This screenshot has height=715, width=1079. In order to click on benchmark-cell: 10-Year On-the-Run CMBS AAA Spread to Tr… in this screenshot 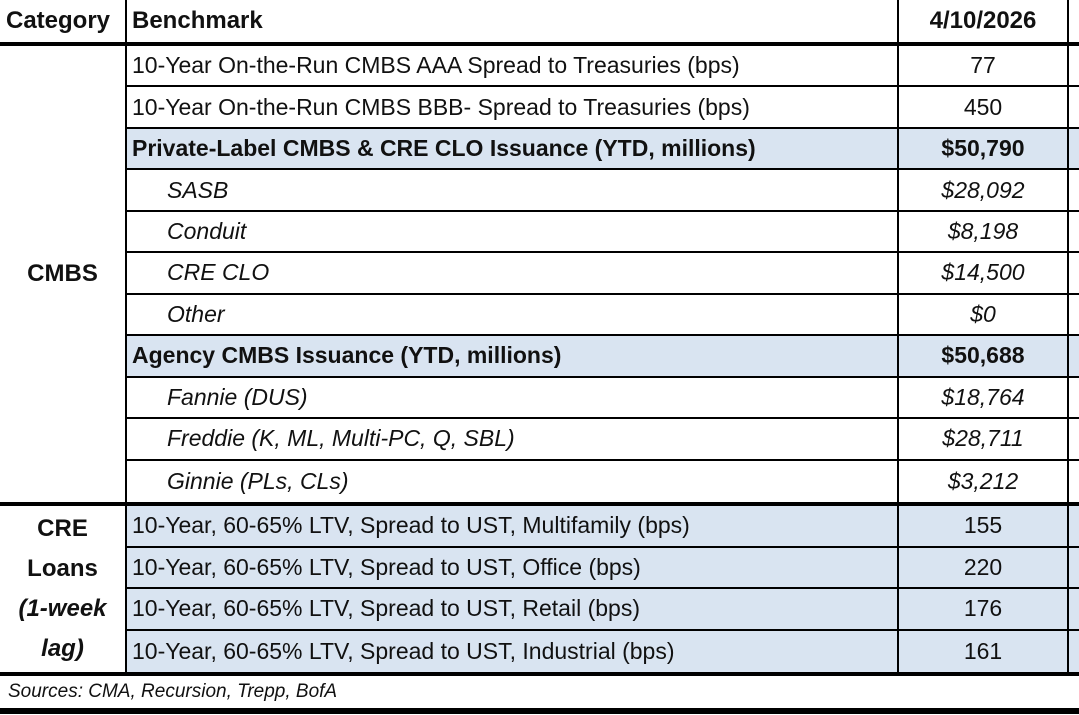, I will do `click(511, 67)`.